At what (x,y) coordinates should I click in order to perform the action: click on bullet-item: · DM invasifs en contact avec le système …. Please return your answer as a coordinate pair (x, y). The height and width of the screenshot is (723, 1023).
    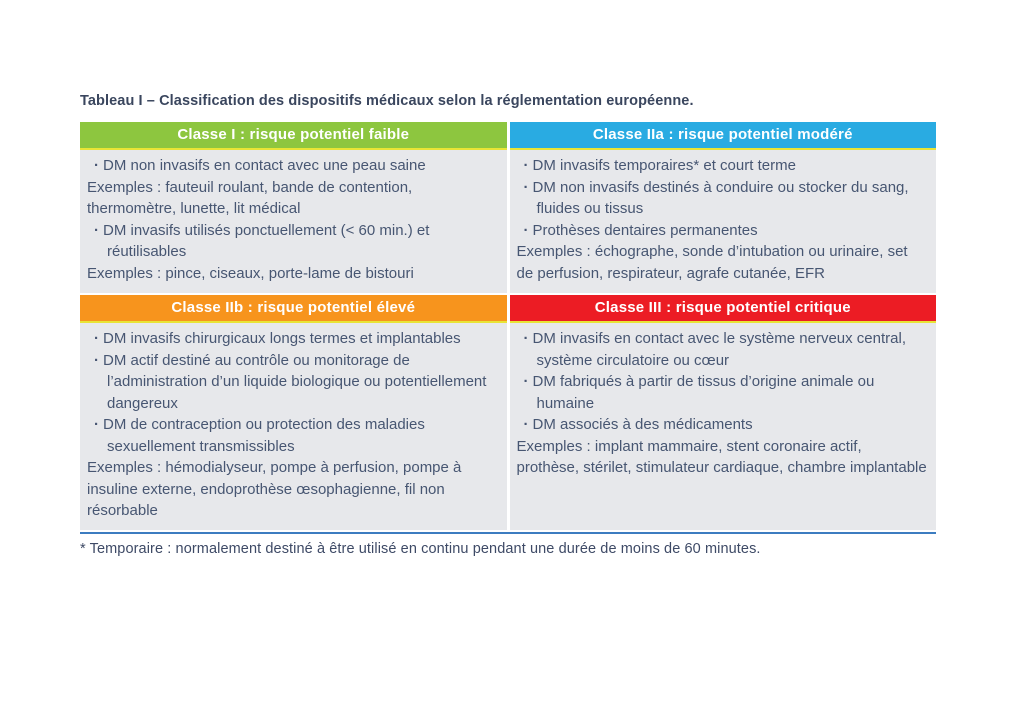
    Looking at the image, I should click on (715, 349).